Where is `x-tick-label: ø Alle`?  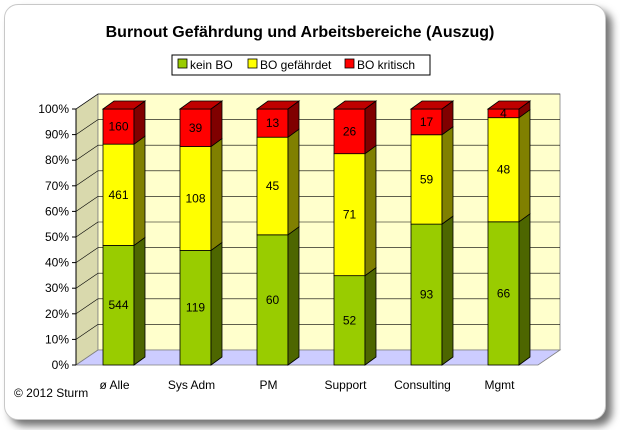 x-tick-label: ø Alle is located at coordinates (114, 385).